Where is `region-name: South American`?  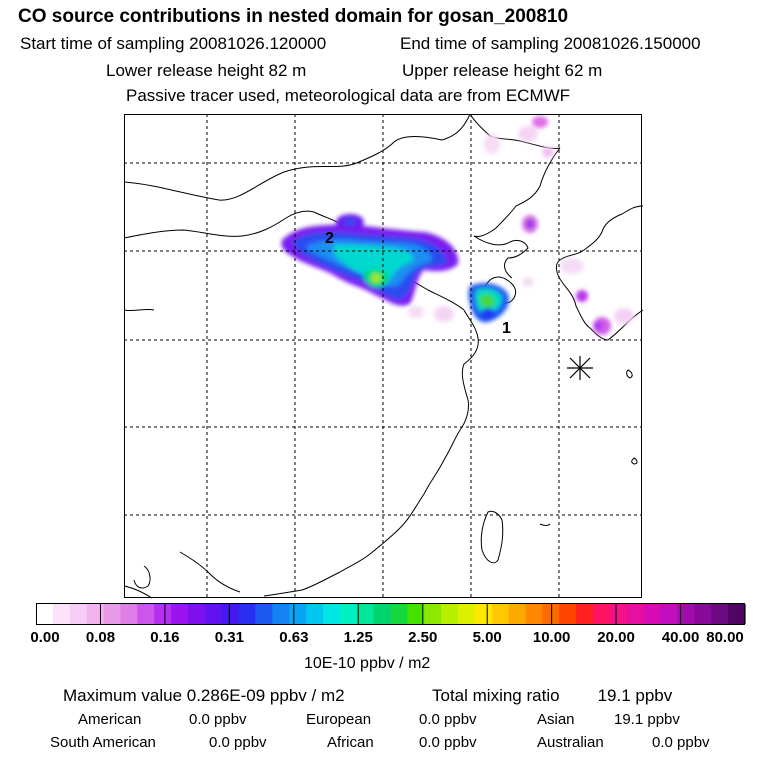 region-name: South American is located at coordinates (103, 742).